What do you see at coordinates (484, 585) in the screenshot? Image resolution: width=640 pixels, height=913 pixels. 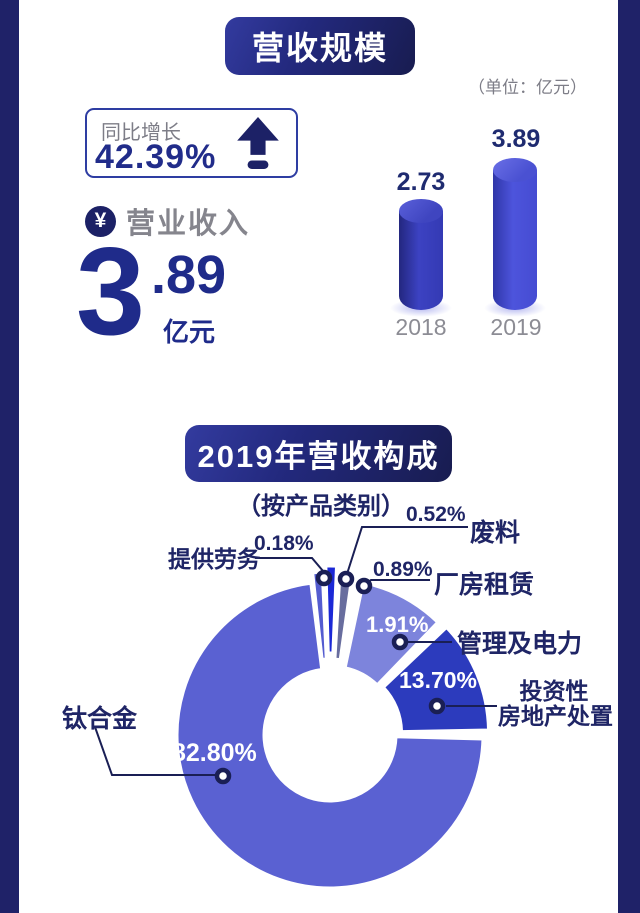 I see `slice-label-factory-lease: 厂房租赁` at bounding box center [484, 585].